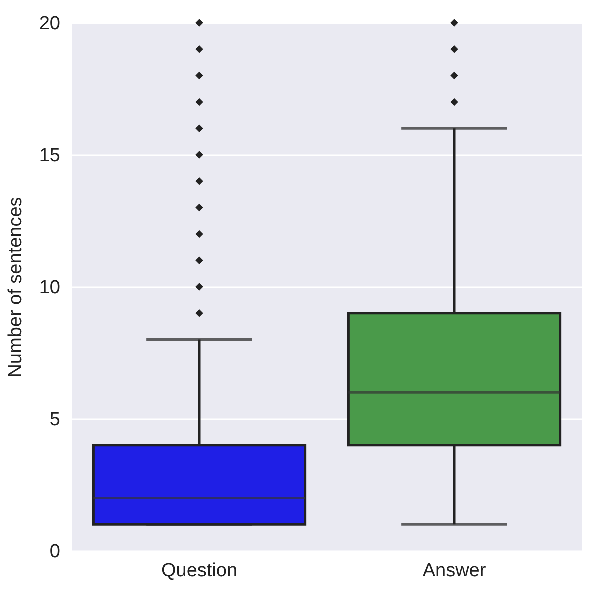  Describe the element at coordinates (49, 156) in the screenshot. I see `y-tick-label: 15` at that location.